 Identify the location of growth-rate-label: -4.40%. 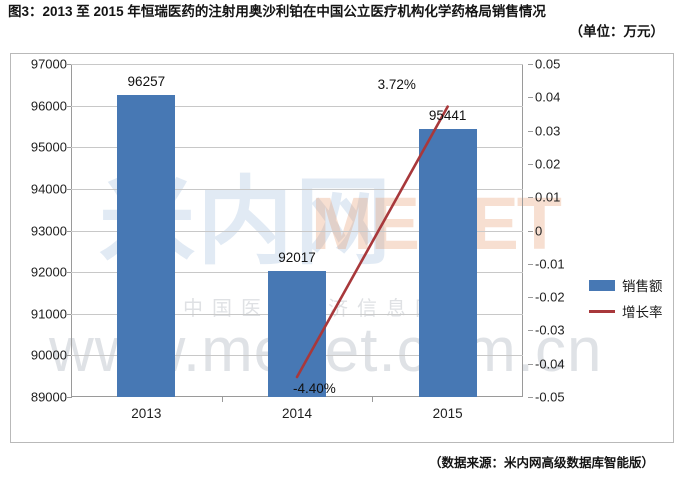
(314, 389).